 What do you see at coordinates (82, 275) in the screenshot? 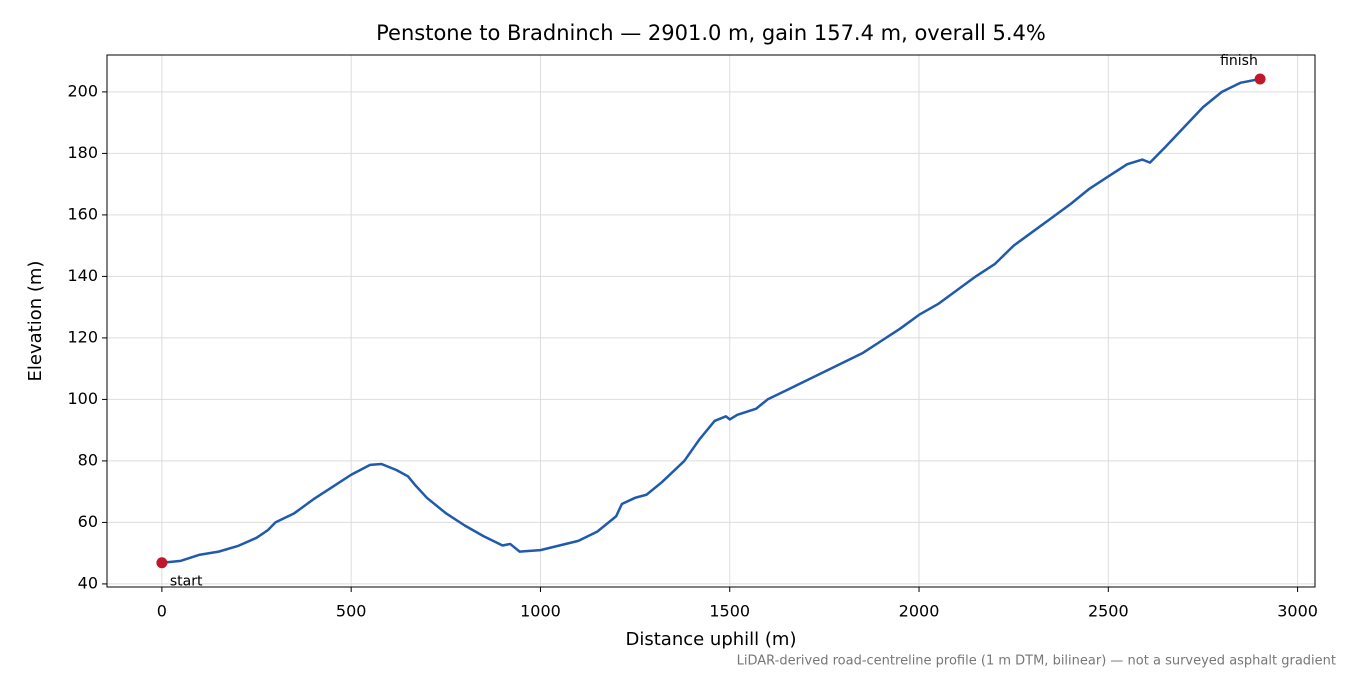
I see `y-tick-label: 140` at bounding box center [82, 275].